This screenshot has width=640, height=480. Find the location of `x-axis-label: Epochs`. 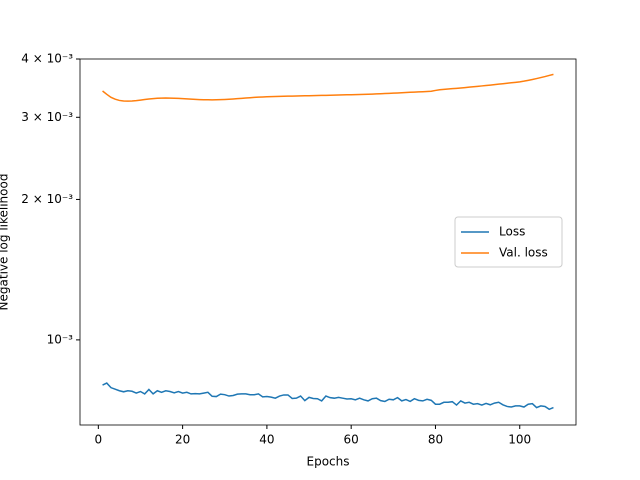

x-axis-label: Epochs is located at coordinates (328, 462).